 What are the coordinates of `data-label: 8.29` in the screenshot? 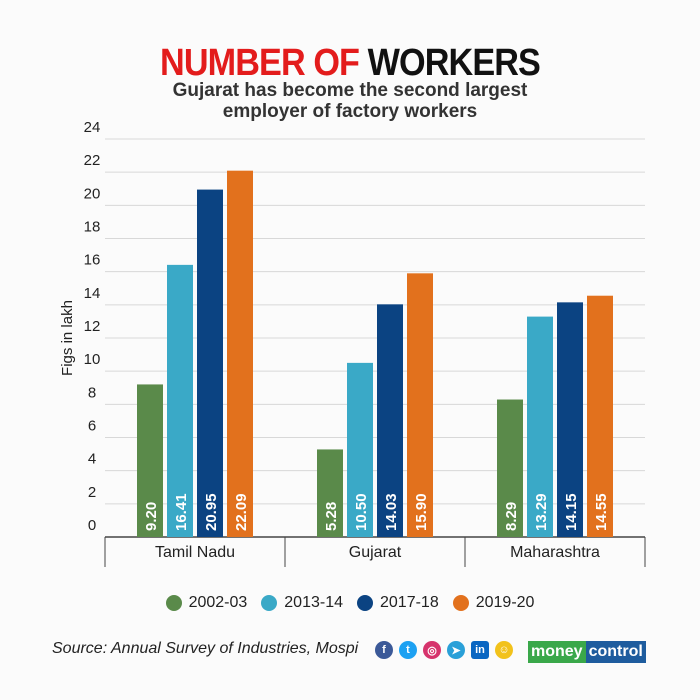 It's located at (511, 516).